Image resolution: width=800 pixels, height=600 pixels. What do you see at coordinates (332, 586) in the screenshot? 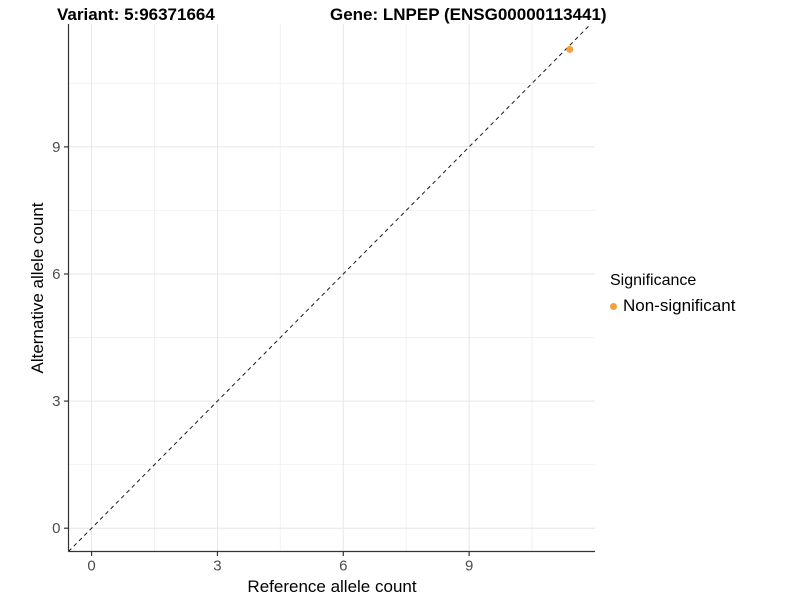
I see `x-axis-title: Reference allele count` at bounding box center [332, 586].